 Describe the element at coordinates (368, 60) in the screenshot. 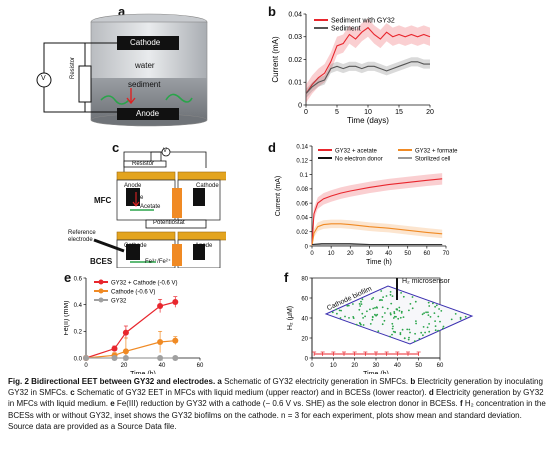

I see `series-band` at that location.